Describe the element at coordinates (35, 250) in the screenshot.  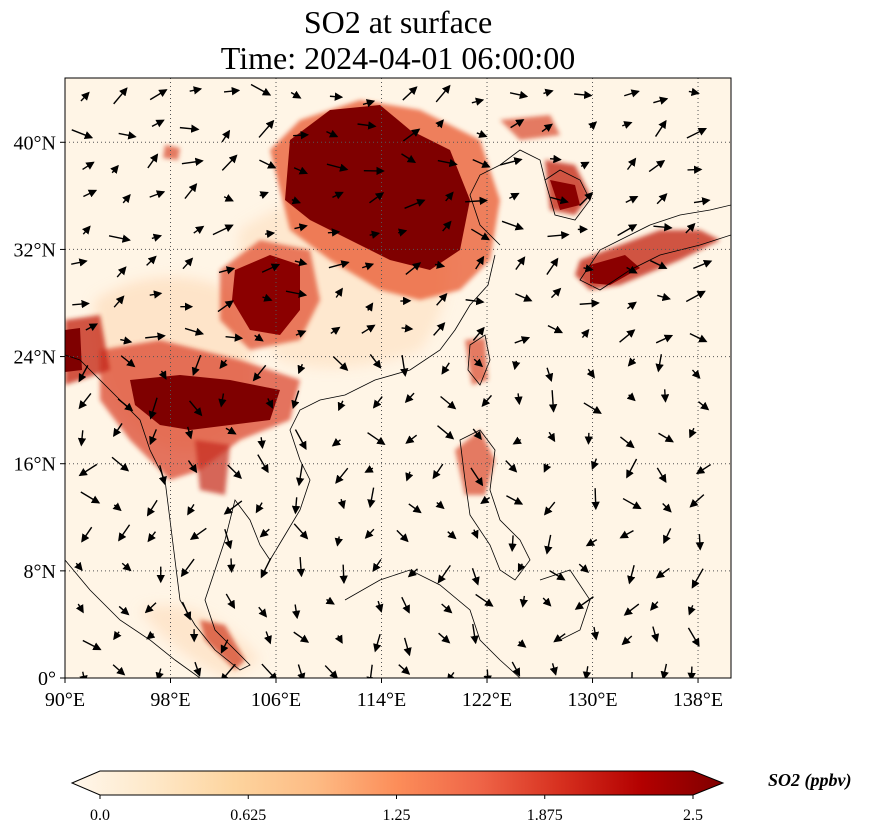
I see `y-tick-label: 32°N` at that location.